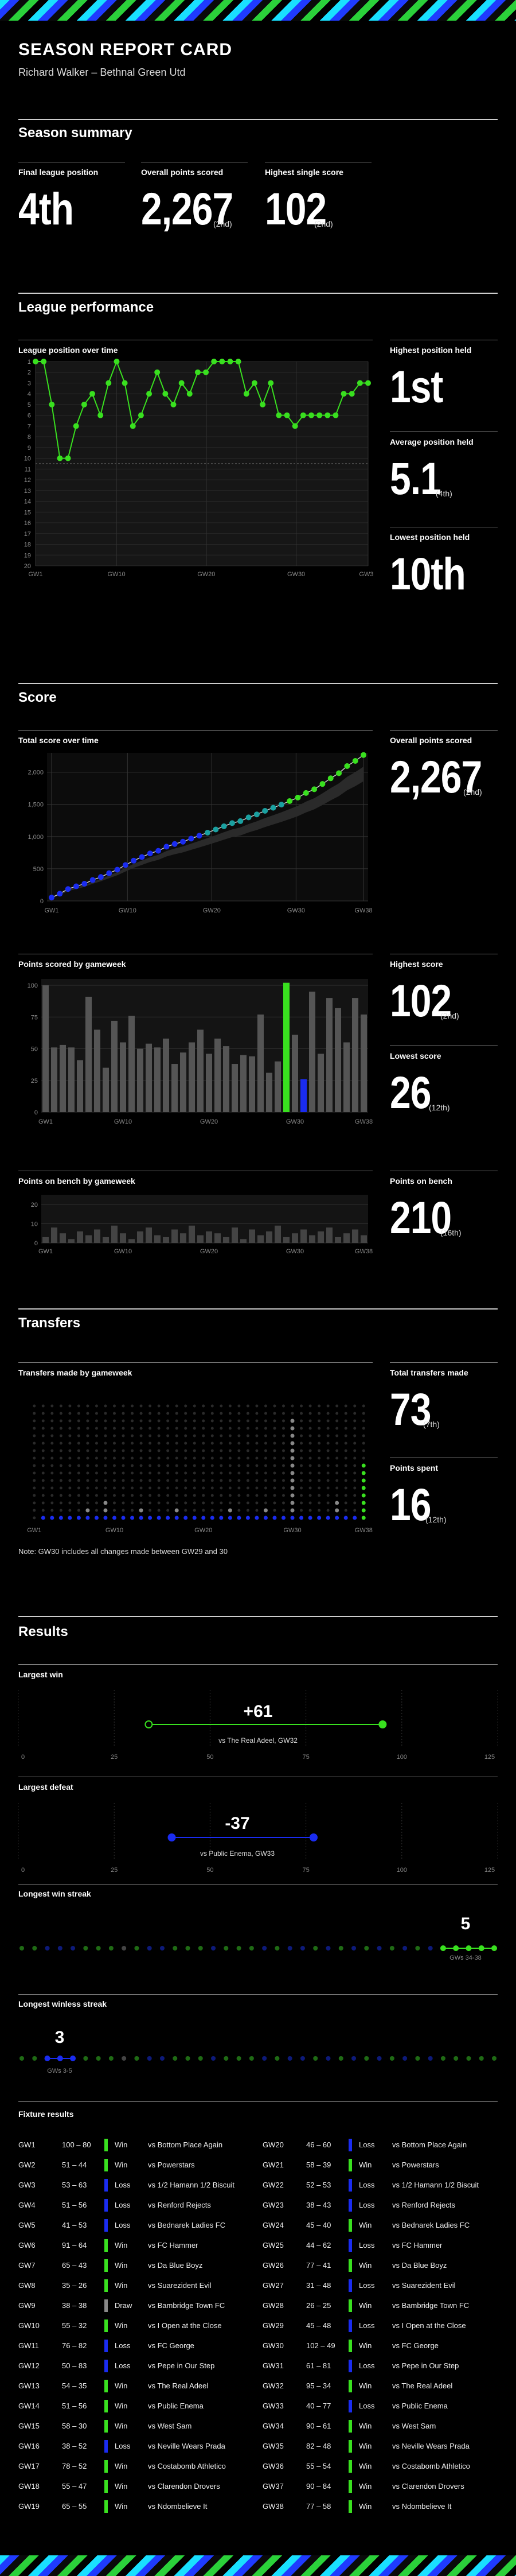 This screenshot has height=2576, width=516. I want to click on highest-single-value: 102, so click(296, 208).